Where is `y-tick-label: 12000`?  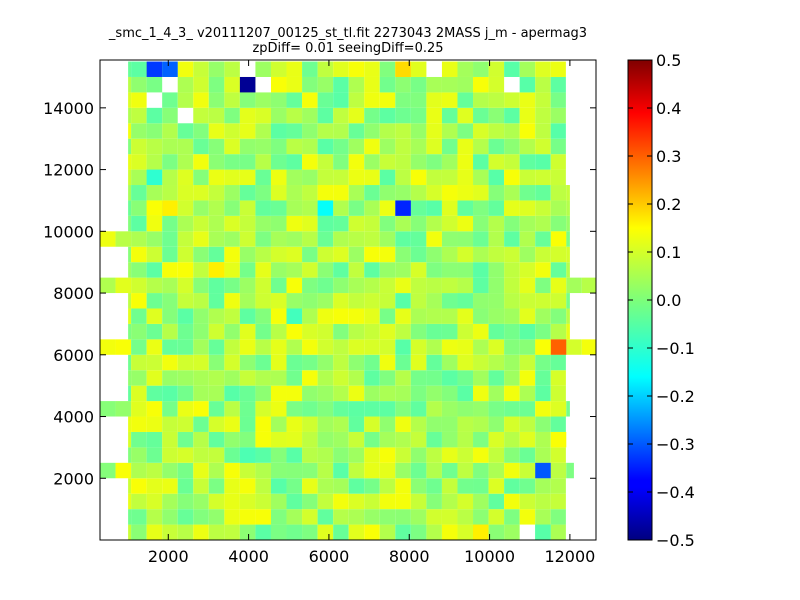 y-tick-label: 12000 is located at coordinates (68, 170).